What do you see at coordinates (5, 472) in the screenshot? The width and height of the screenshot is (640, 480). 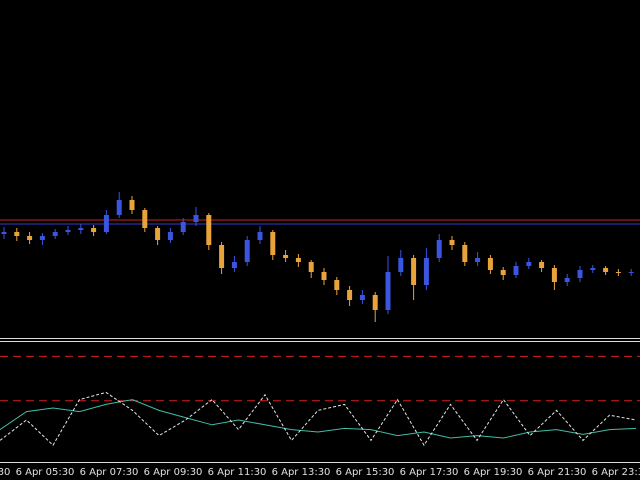 I see `x-tick-label: 6 Apr 03:30` at bounding box center [5, 472].